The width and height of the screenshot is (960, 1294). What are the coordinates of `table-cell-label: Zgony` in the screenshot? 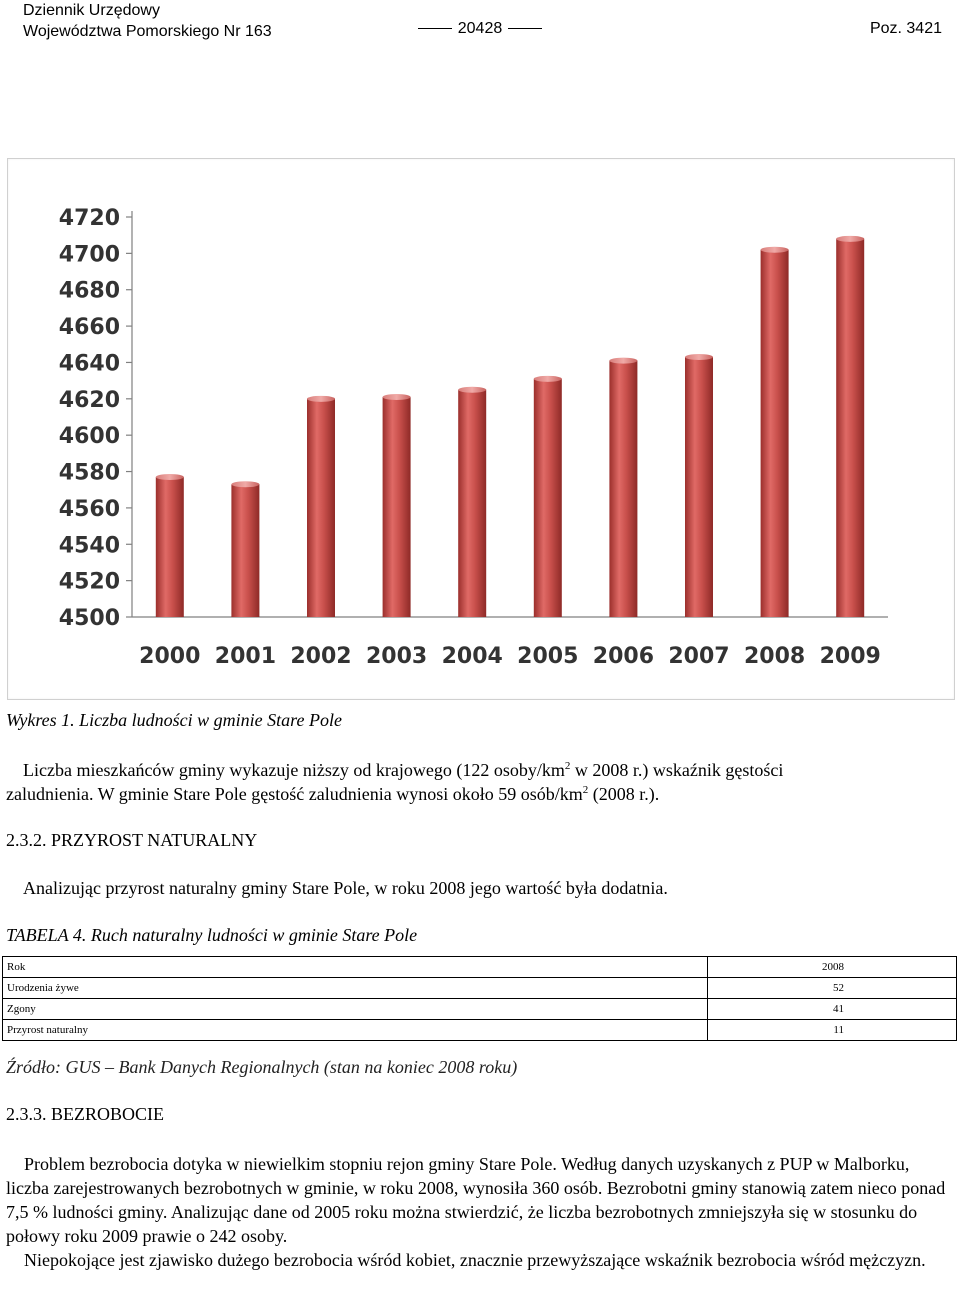 It's located at (355, 1009).